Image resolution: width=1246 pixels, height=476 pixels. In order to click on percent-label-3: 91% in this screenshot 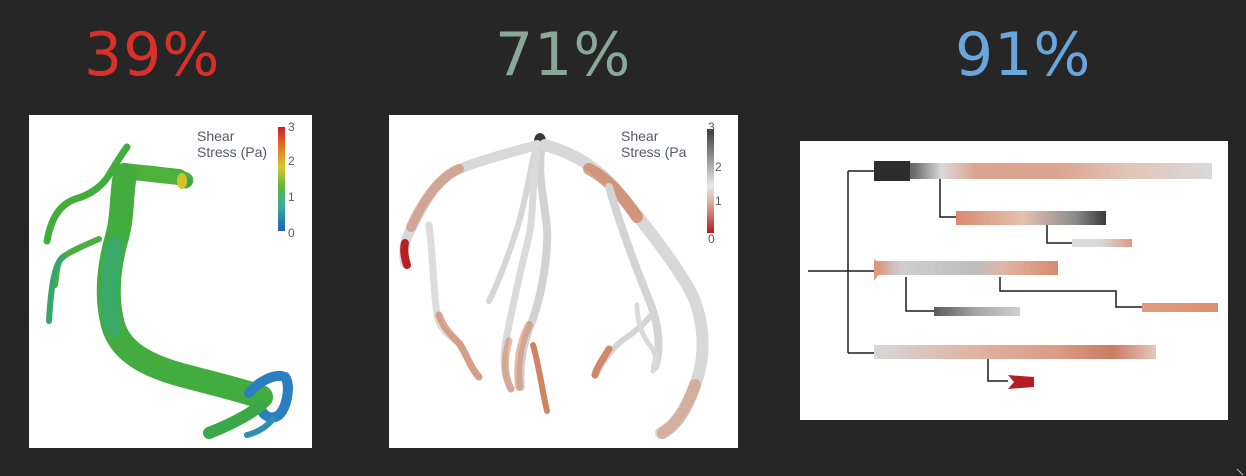, I will do `click(1023, 55)`.